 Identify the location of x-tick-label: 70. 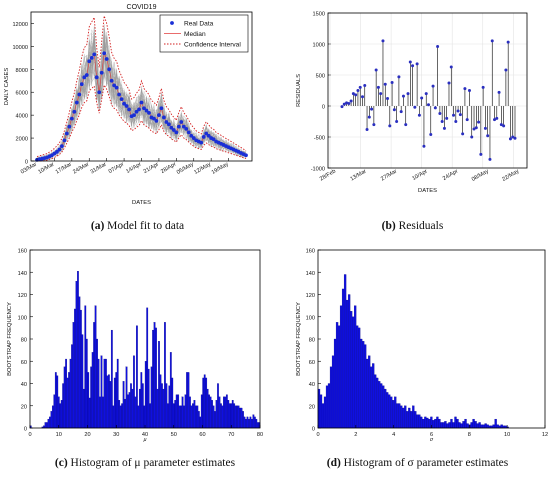
(231, 435).